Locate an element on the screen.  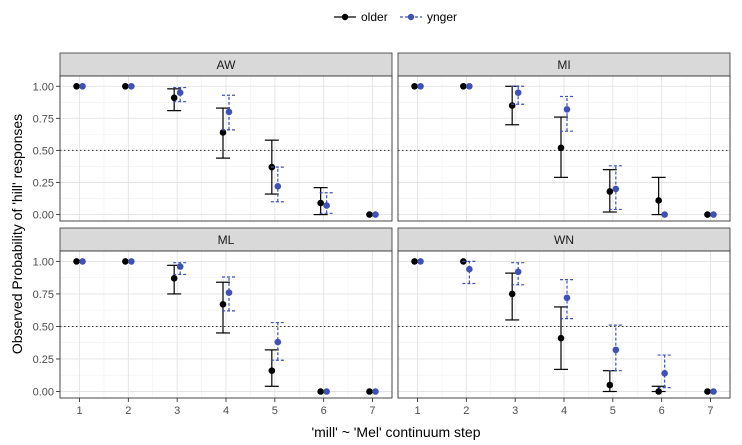
legend-item-older: older is located at coordinates (361, 17).